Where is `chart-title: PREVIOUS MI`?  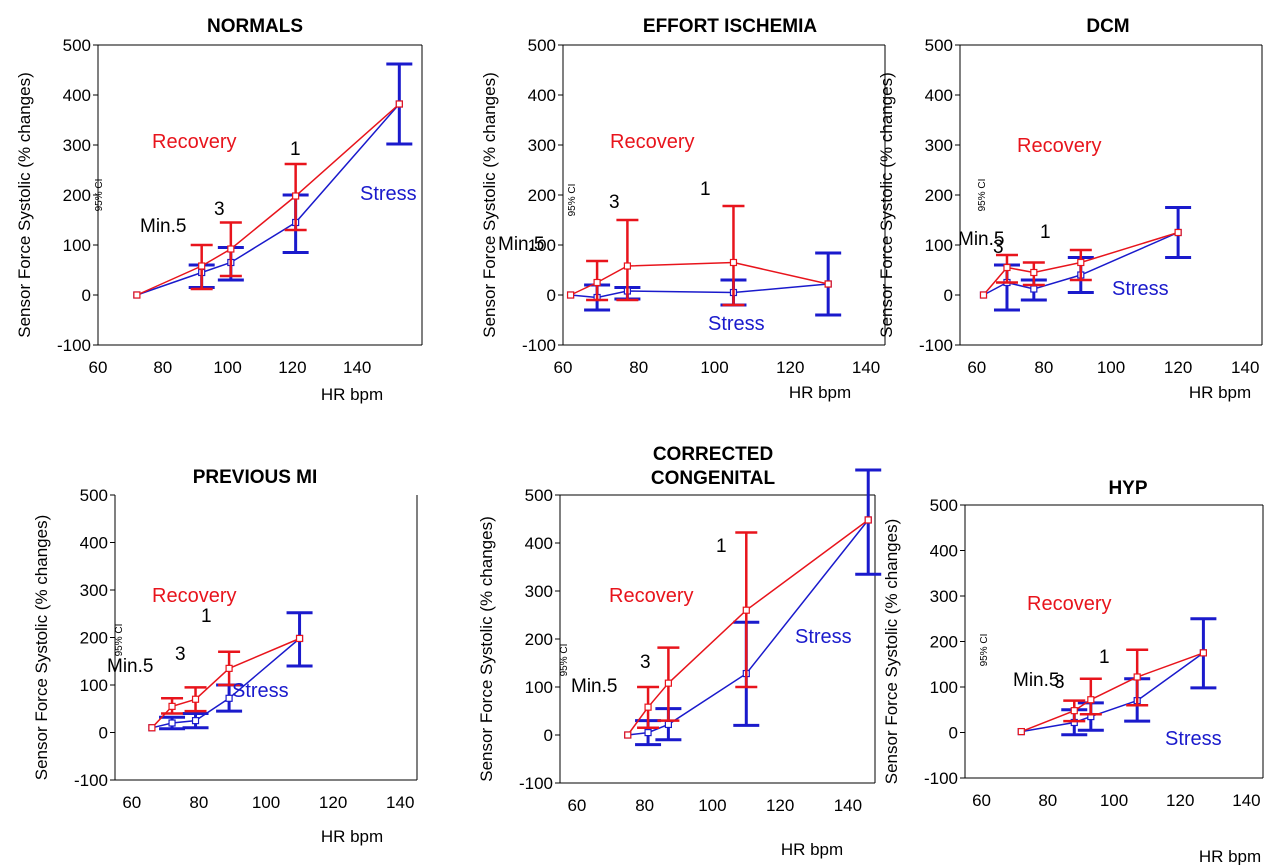
chart-title: PREVIOUS MI is located at coordinates (255, 477).